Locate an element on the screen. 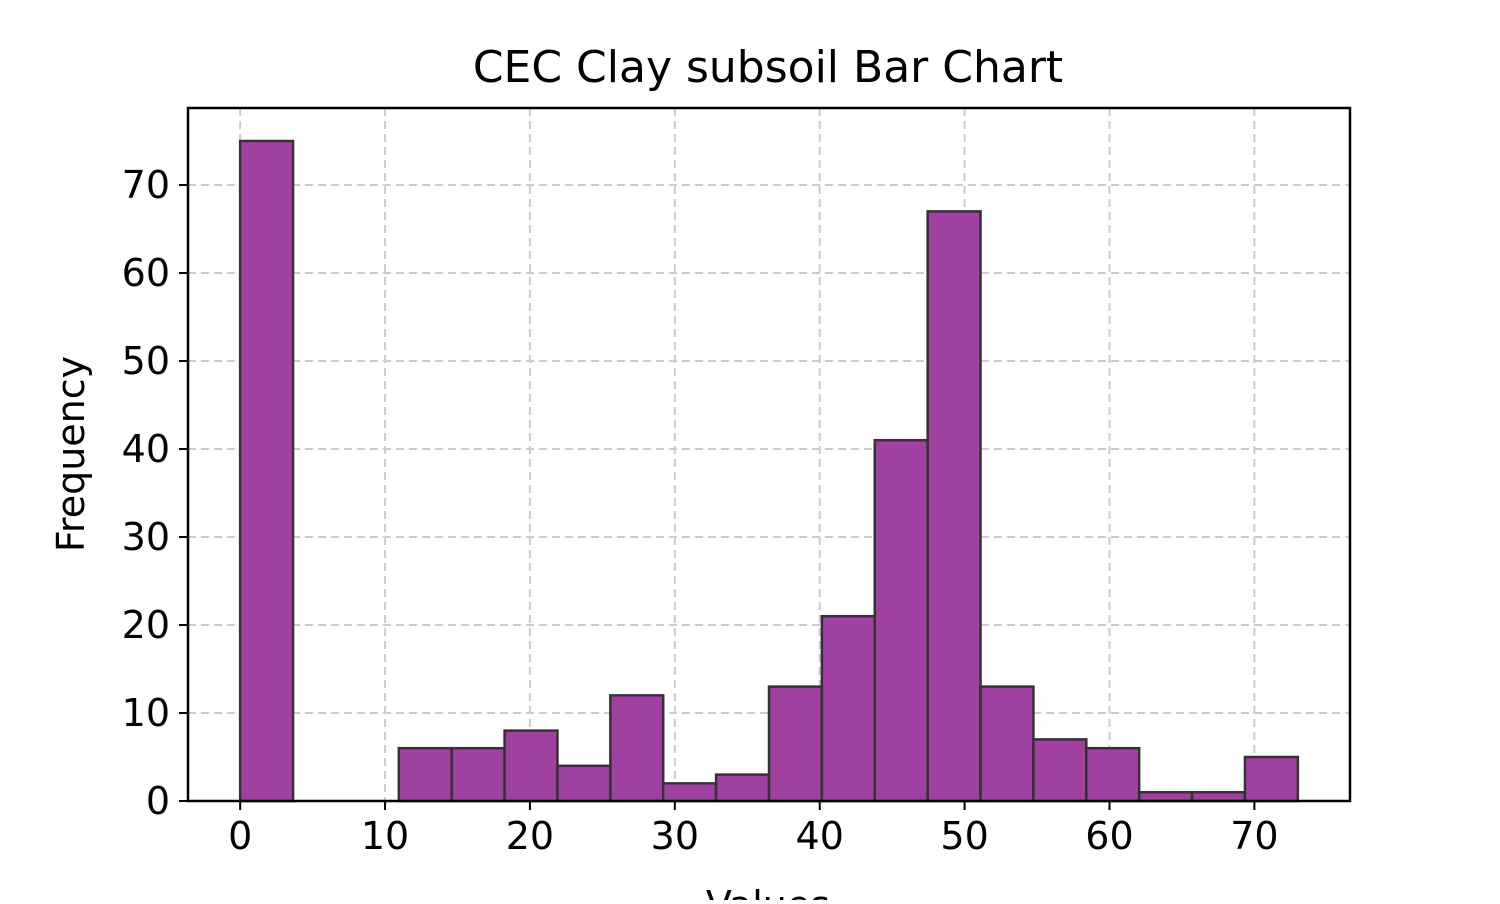  x-tick-label-3: 30 is located at coordinates (675, 836).